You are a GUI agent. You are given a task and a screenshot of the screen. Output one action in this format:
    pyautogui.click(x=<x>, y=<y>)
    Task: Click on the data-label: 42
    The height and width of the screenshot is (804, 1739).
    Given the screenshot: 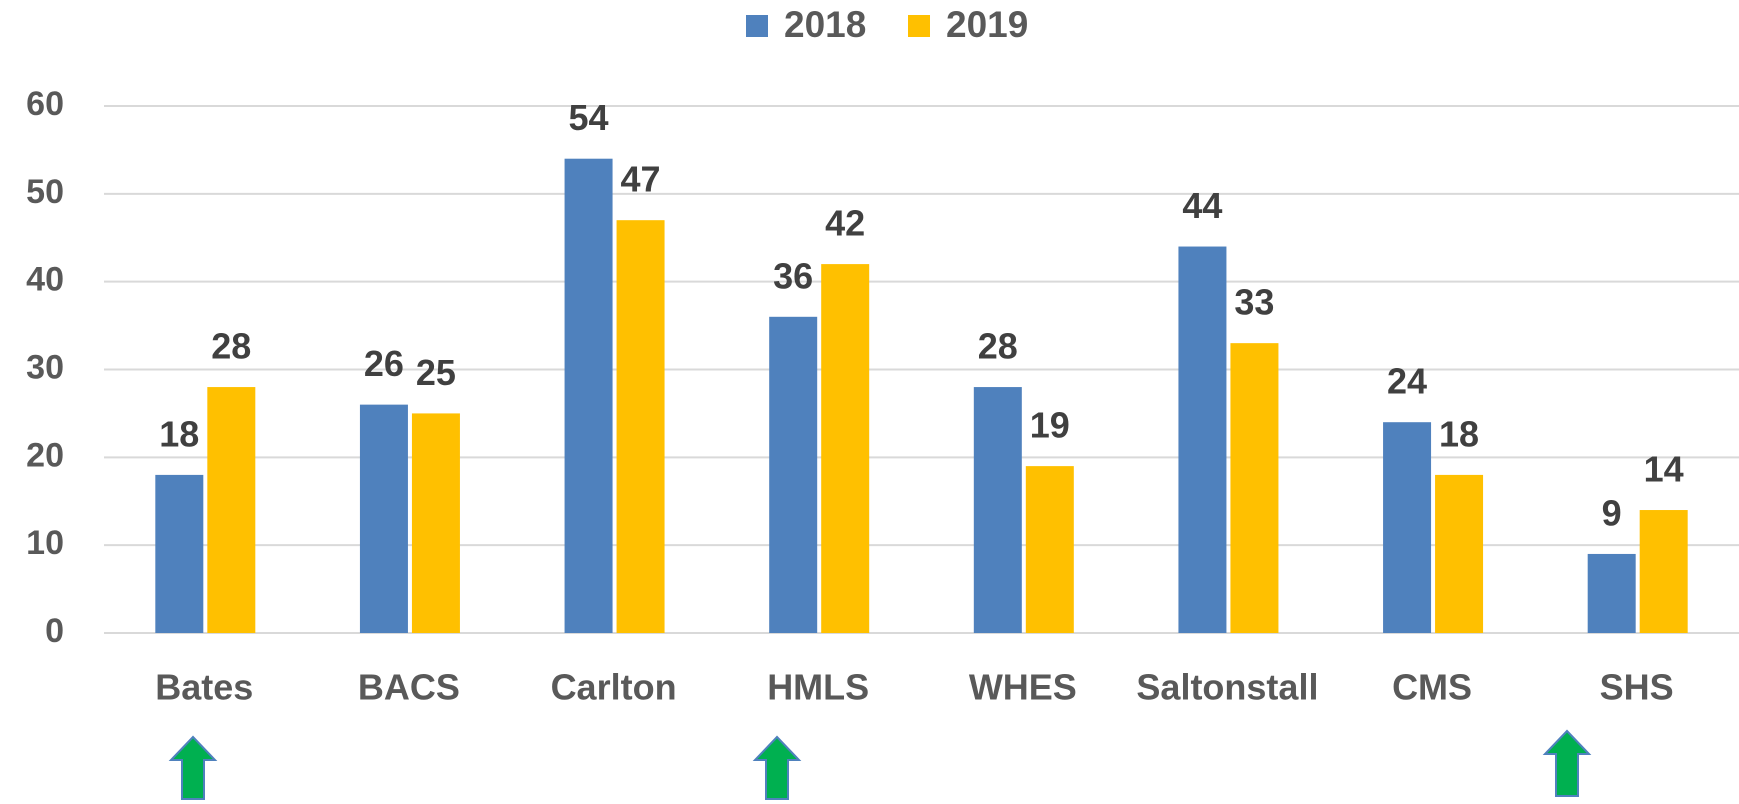 What is the action you would take?
    pyautogui.click(x=845, y=223)
    